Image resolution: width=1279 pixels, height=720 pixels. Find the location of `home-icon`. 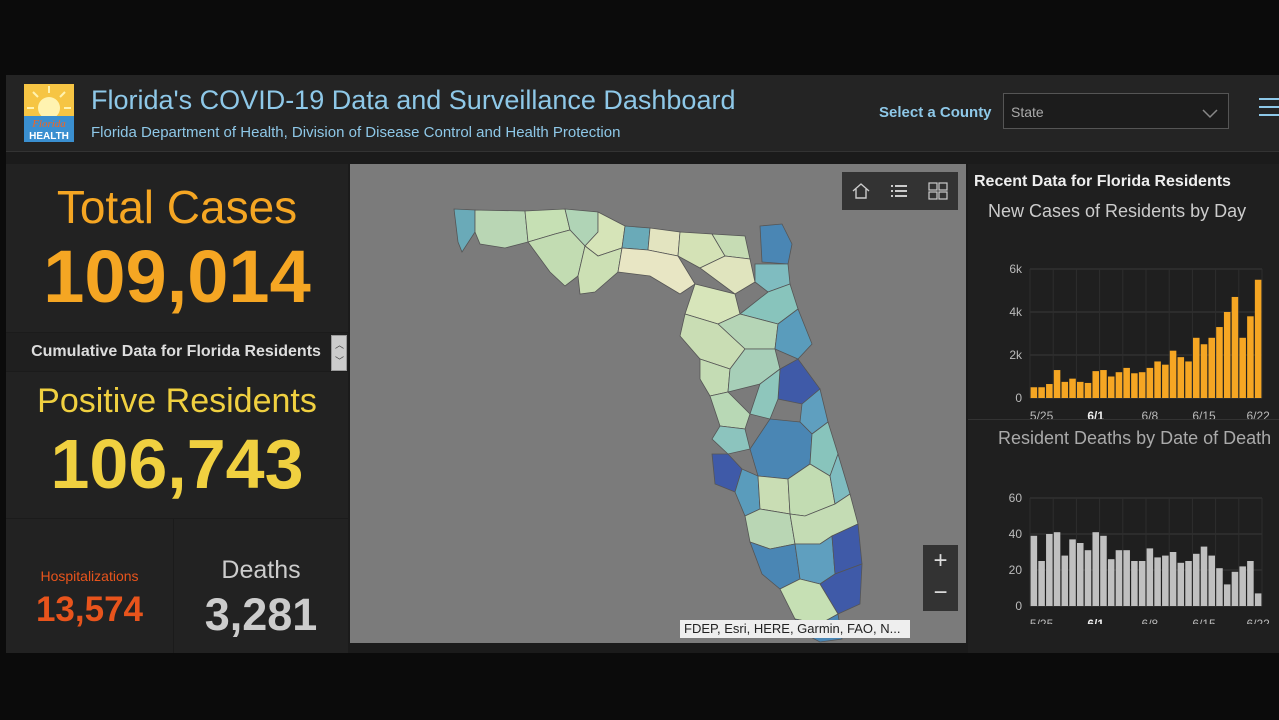

home-icon is located at coordinates (861, 193).